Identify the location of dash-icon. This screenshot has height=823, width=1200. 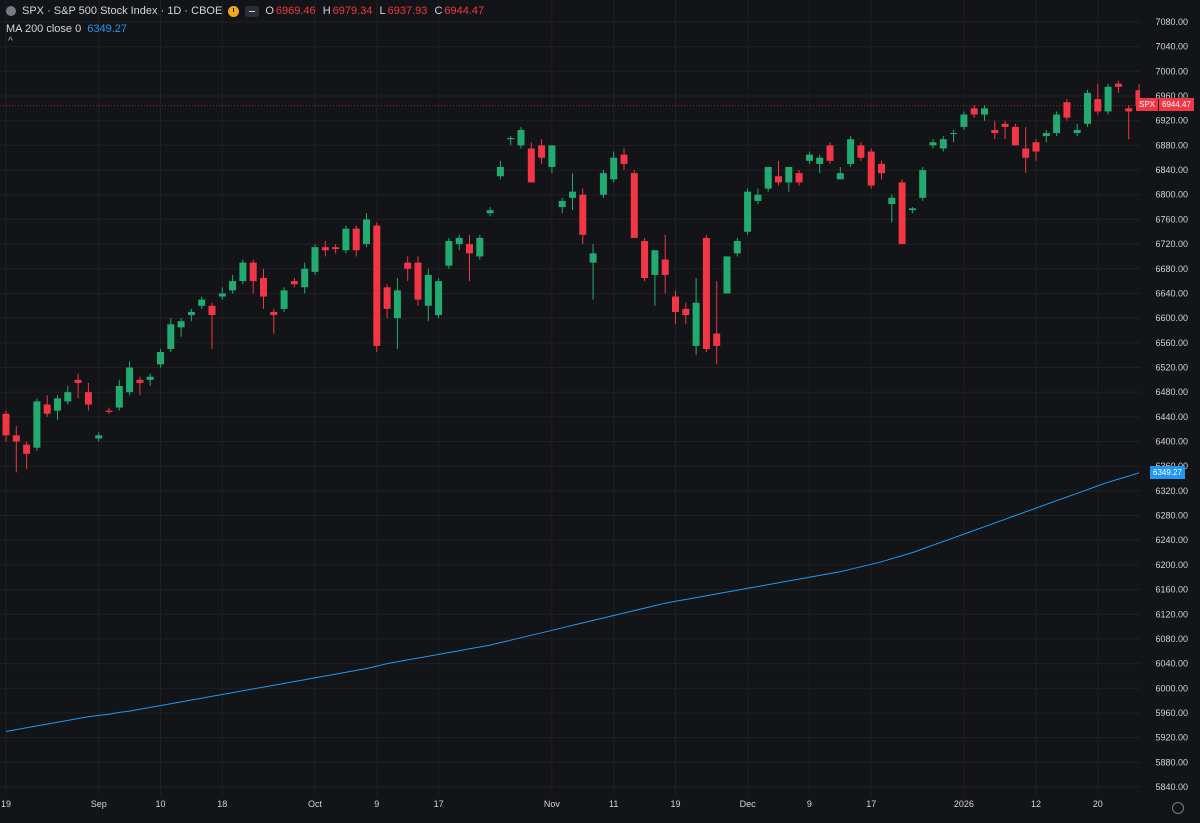
(252, 11).